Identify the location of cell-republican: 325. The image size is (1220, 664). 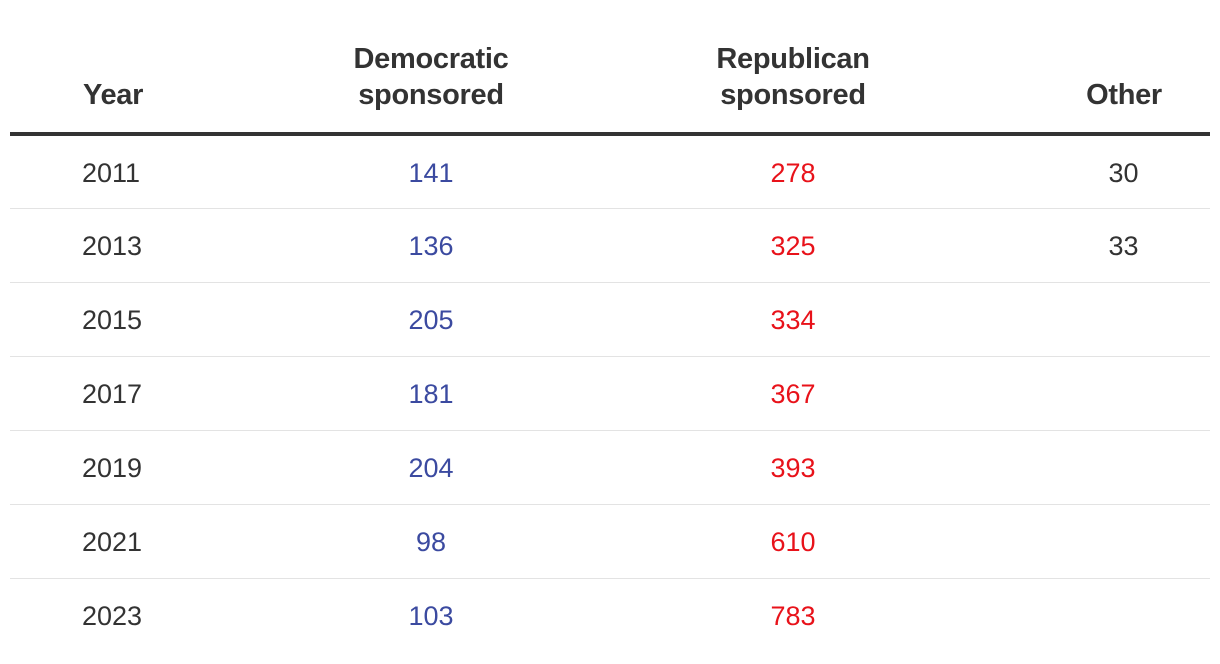
(793, 245).